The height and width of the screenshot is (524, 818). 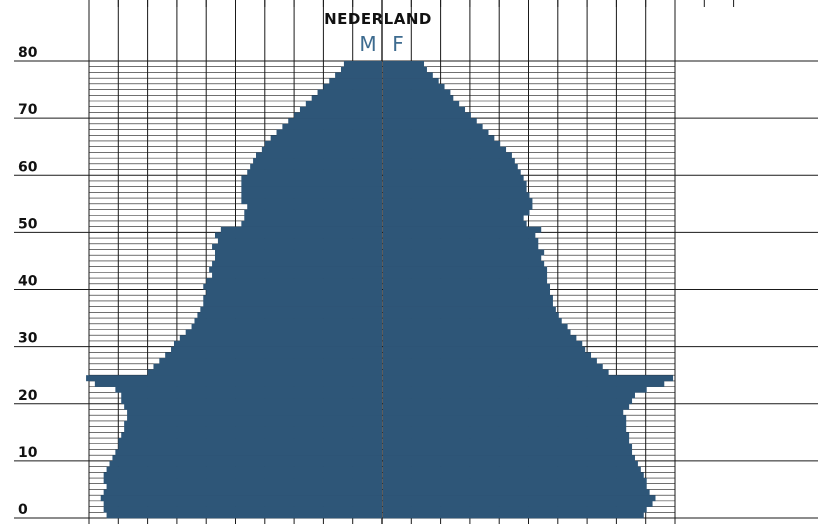 I want to click on y-axis-tick-labels: 0 10 20 30 40 50 60 70 80, so click(x=28, y=281).